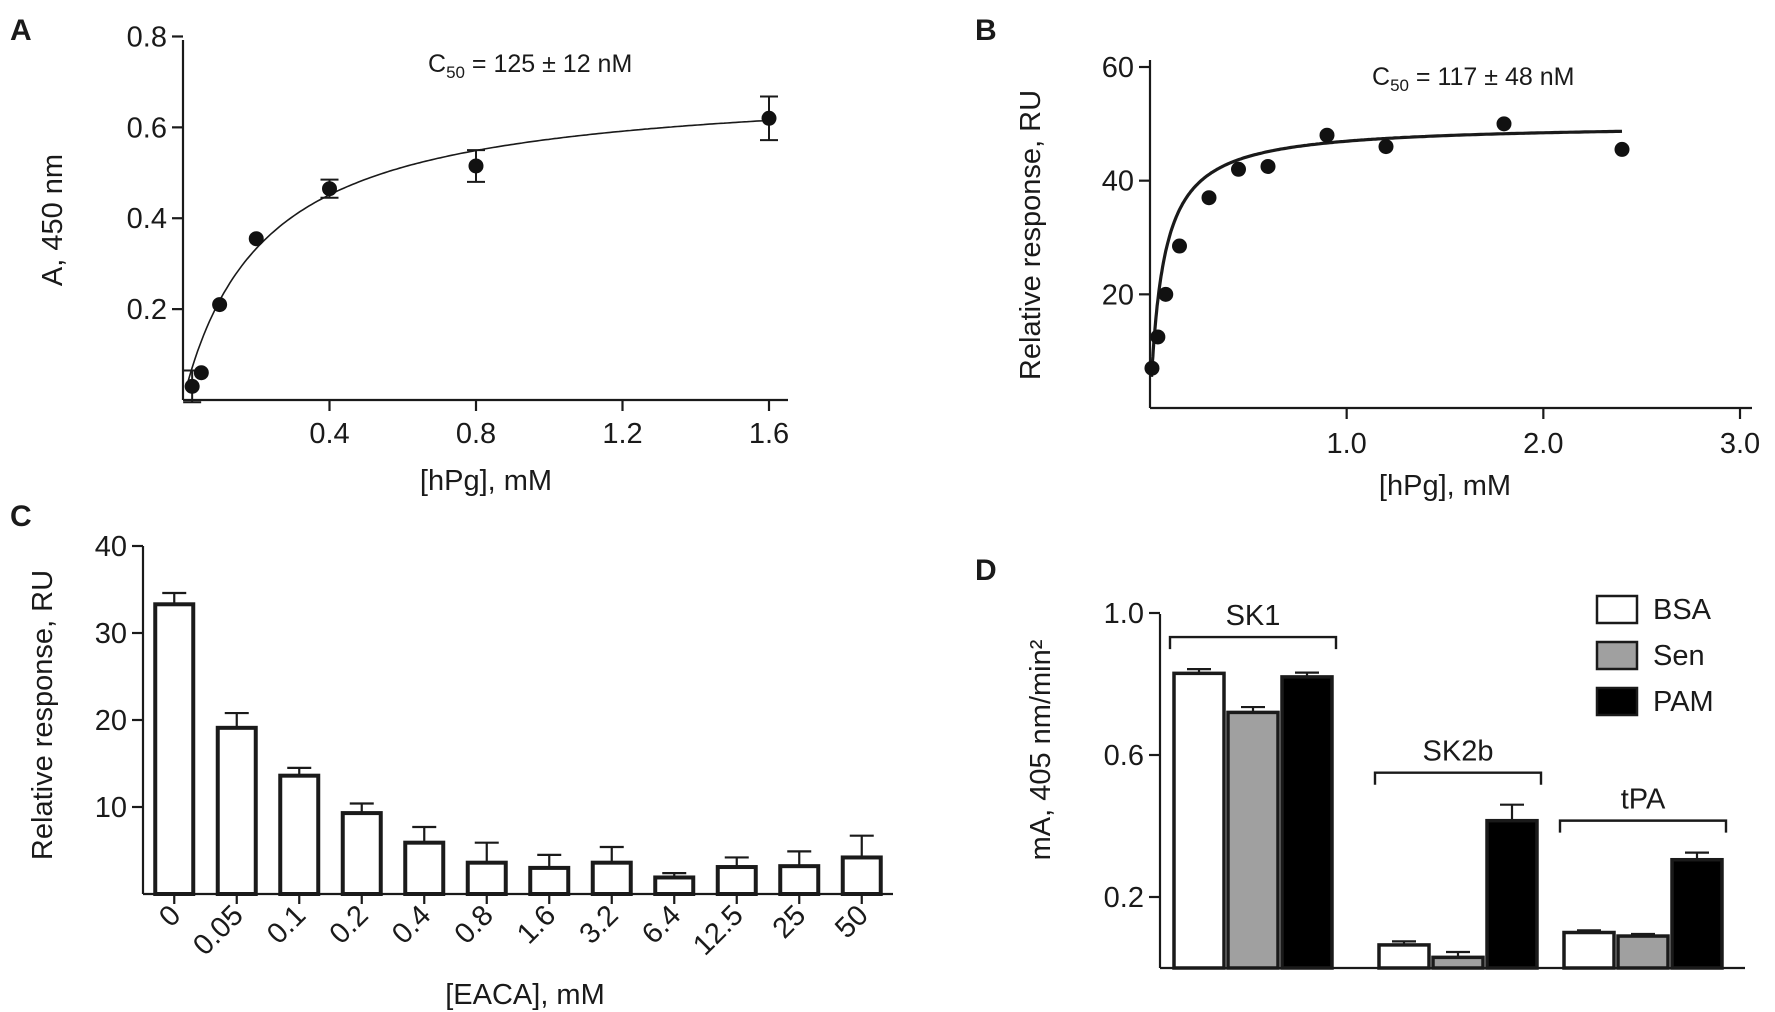  I want to click on fit-curve, so click(1386, 253).